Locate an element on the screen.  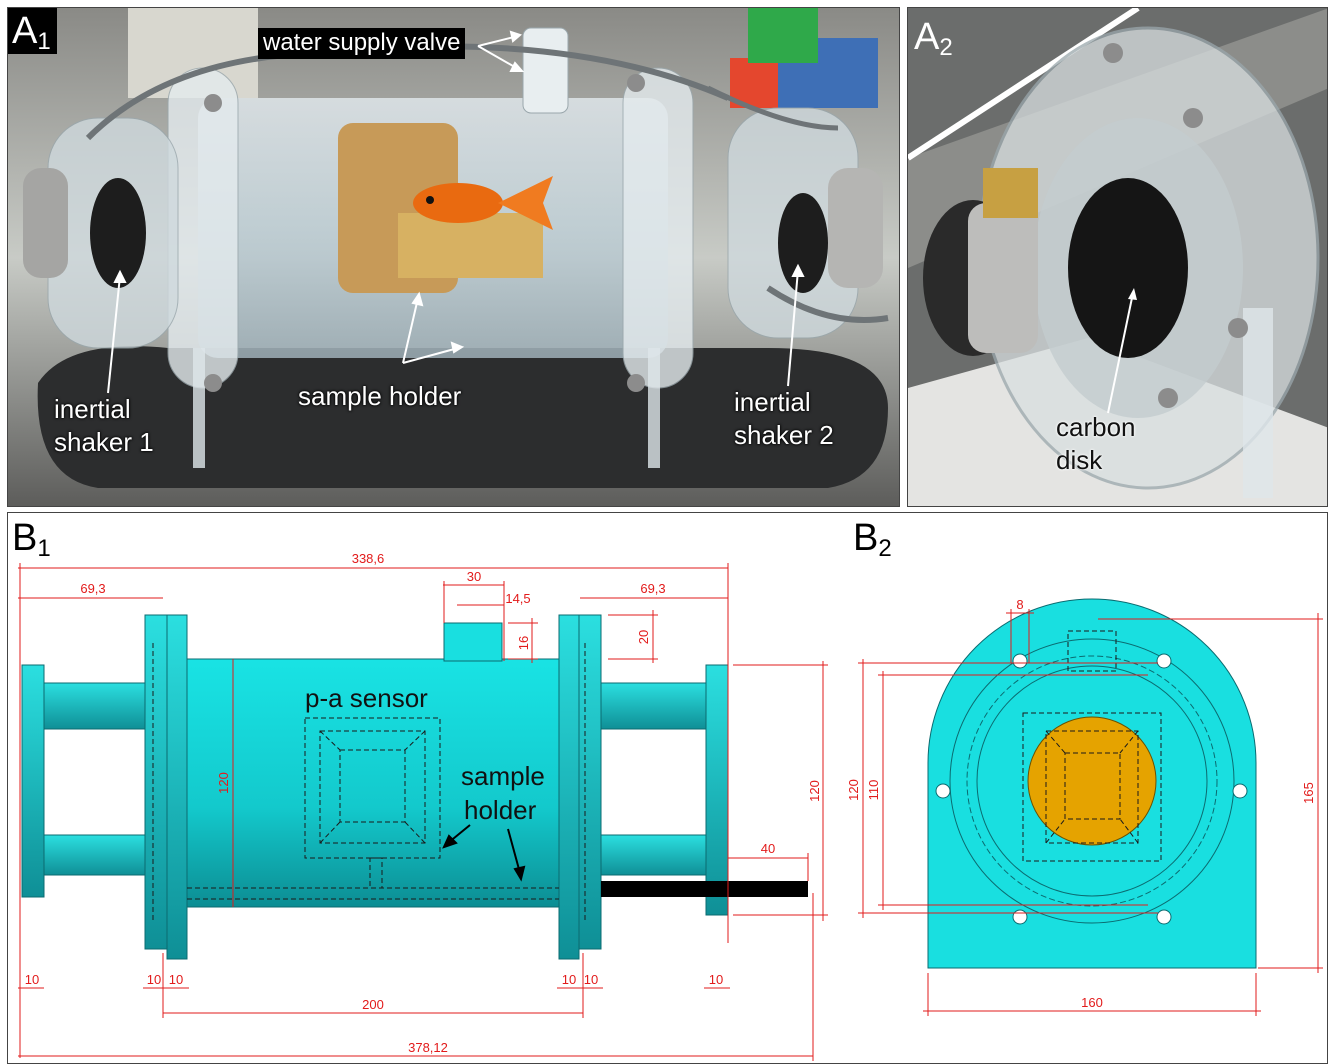
dim-thickness-5: 10 is located at coordinates (591, 979).